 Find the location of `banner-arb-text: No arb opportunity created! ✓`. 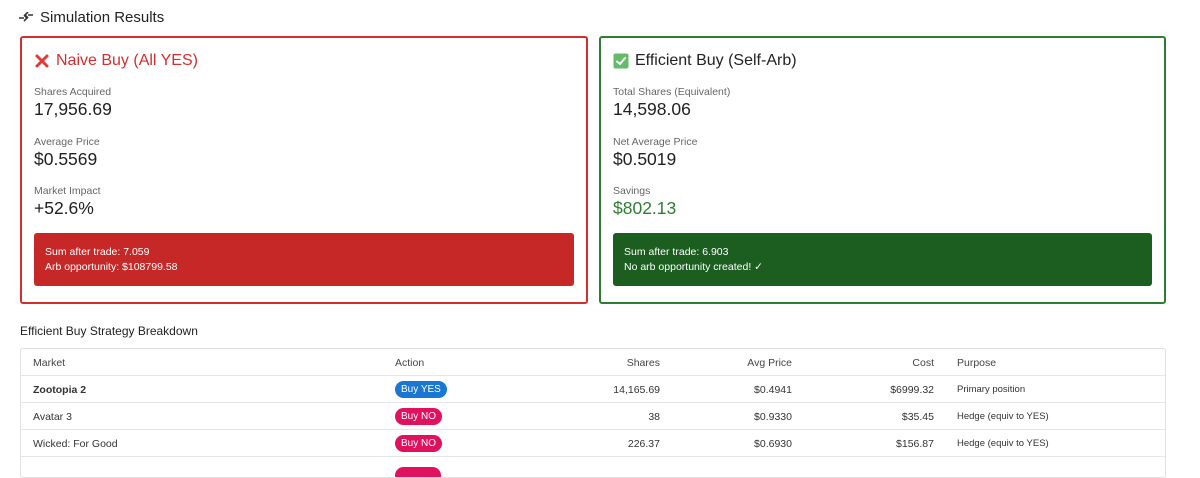

banner-arb-text: No arb opportunity created! ✓ is located at coordinates (693, 267).